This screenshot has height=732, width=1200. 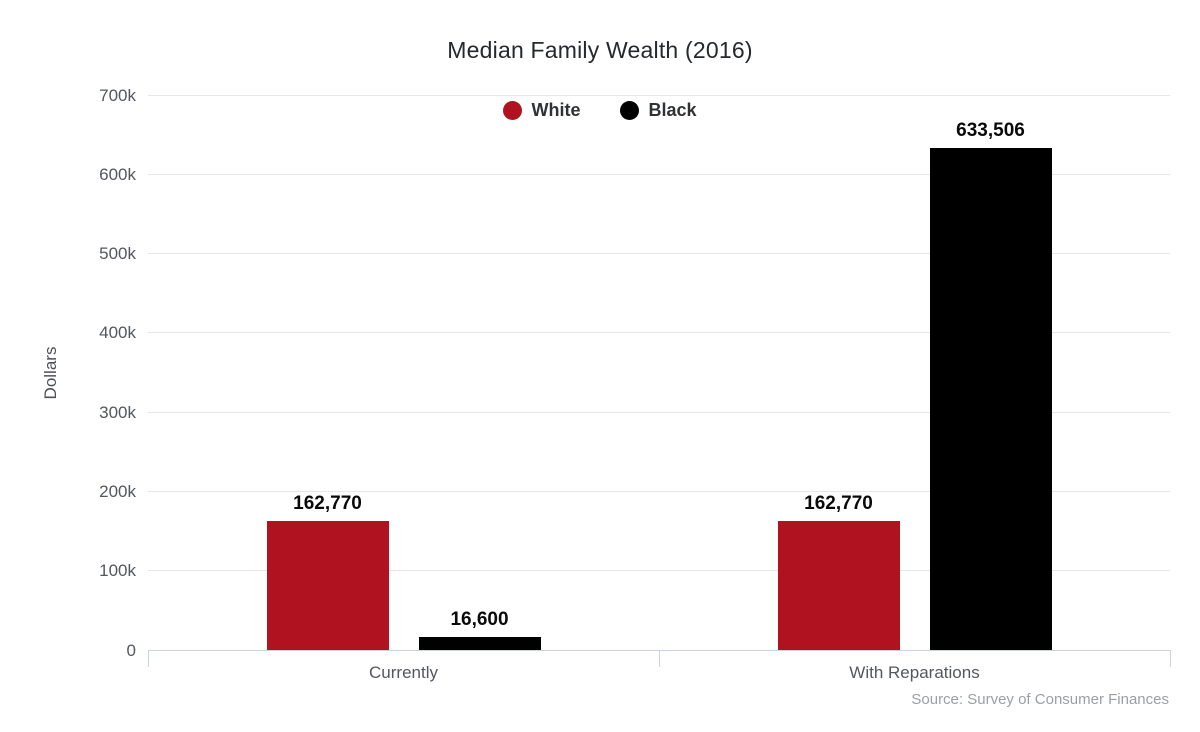 I want to click on bar-value-label: 633,506, so click(x=990, y=130).